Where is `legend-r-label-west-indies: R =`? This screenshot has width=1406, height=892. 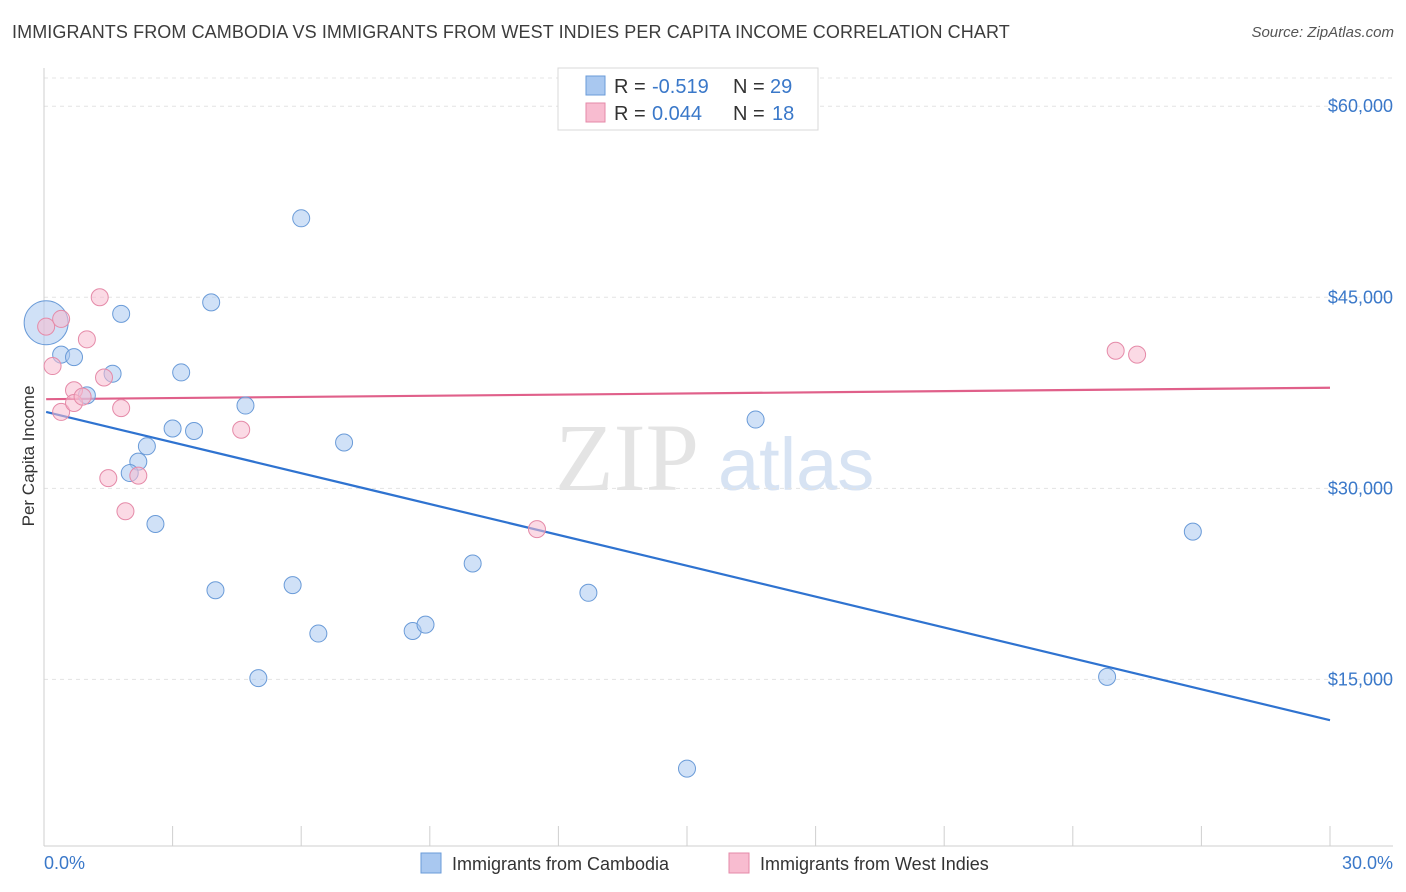 legend-r-label-west-indies: R = is located at coordinates (630, 114).